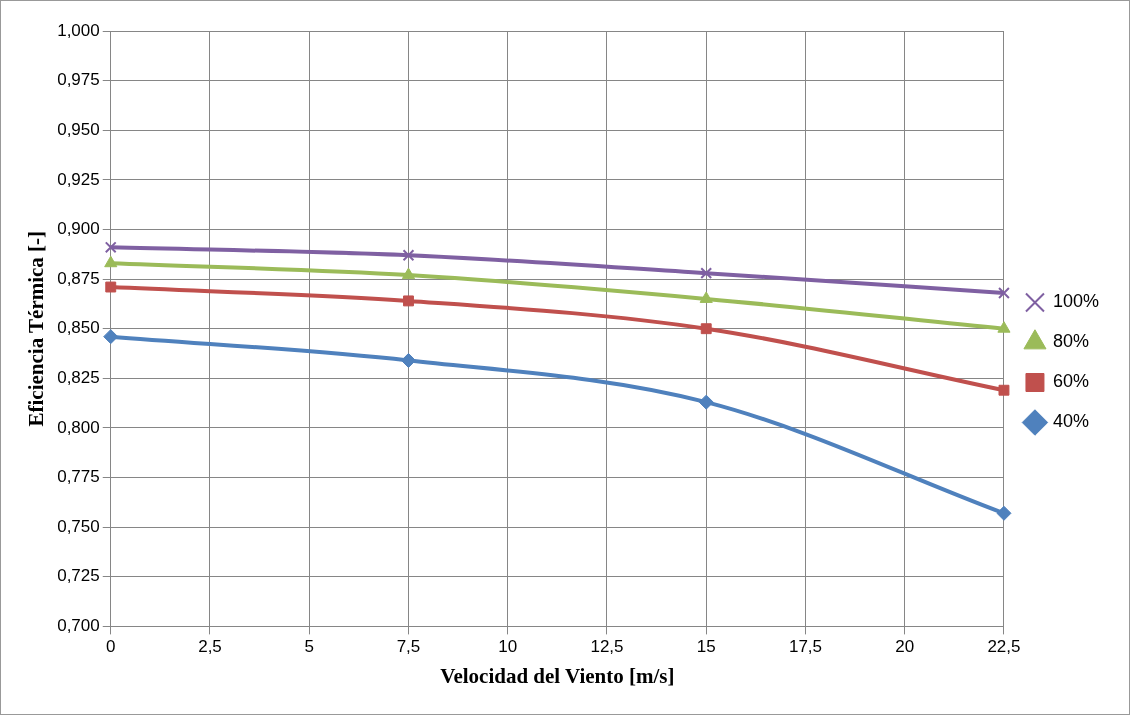 This screenshot has height=715, width=1130. I want to click on y-tick-label: 0,775, so click(78, 477).